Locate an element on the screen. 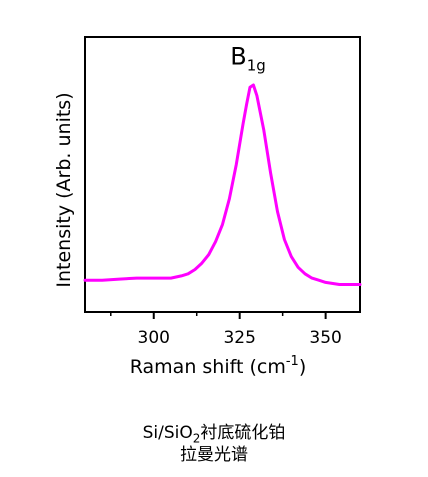 Image resolution: width=428 pixels, height=477 pixels. x-axis-title: Raman shift (cm-1) is located at coordinates (218, 366).